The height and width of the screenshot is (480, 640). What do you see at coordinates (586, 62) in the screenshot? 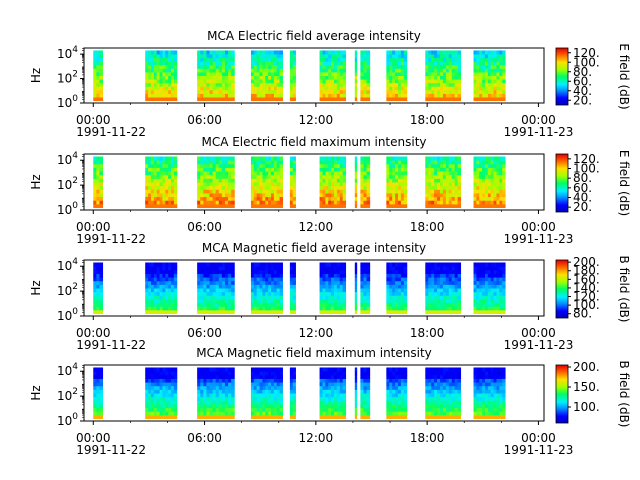
I see `colorbar-tick-label: 100.` at bounding box center [586, 62].